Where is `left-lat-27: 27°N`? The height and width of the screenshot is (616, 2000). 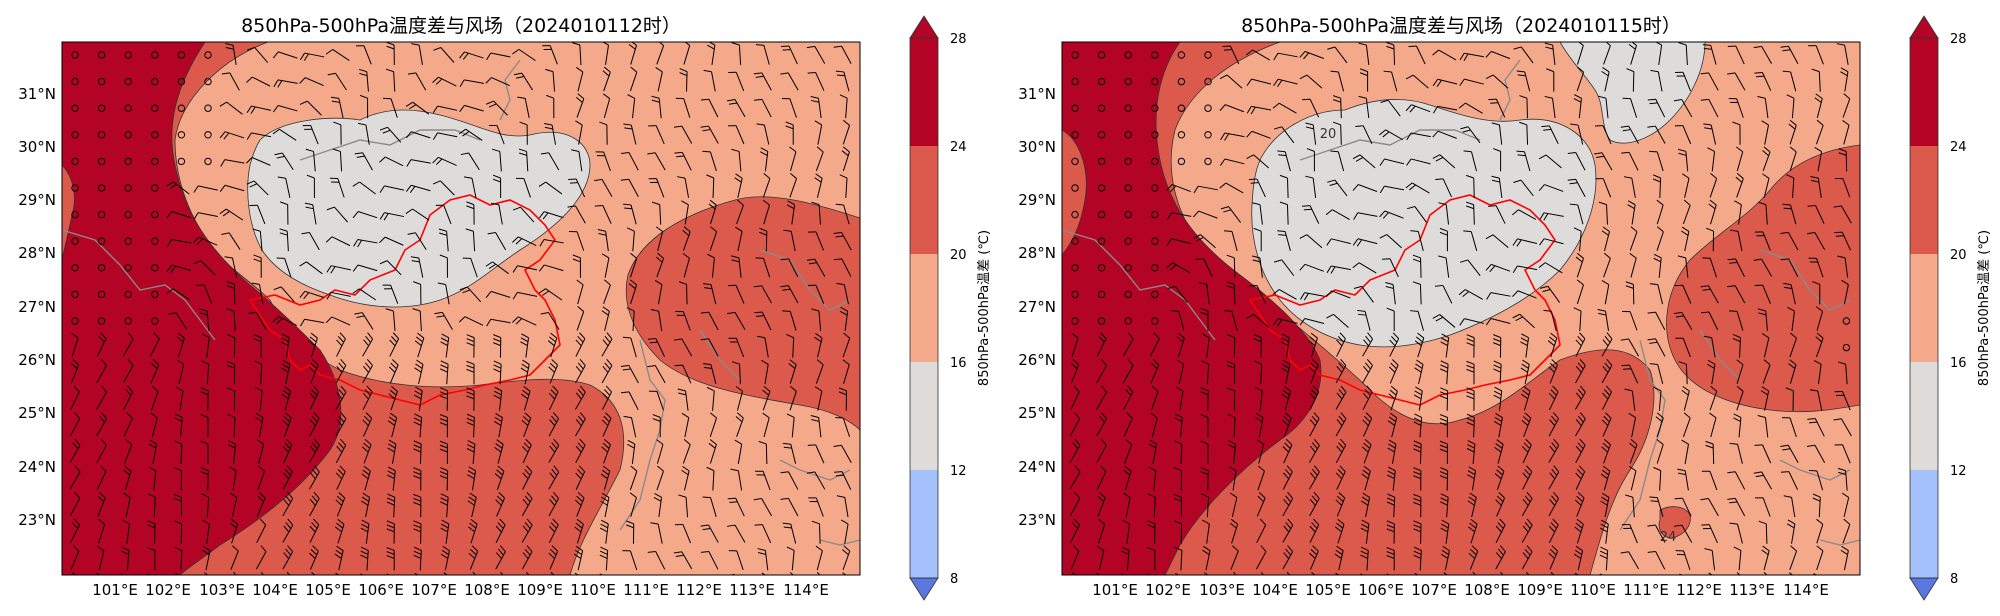
left-lat-27: 27°N is located at coordinates (37, 307).